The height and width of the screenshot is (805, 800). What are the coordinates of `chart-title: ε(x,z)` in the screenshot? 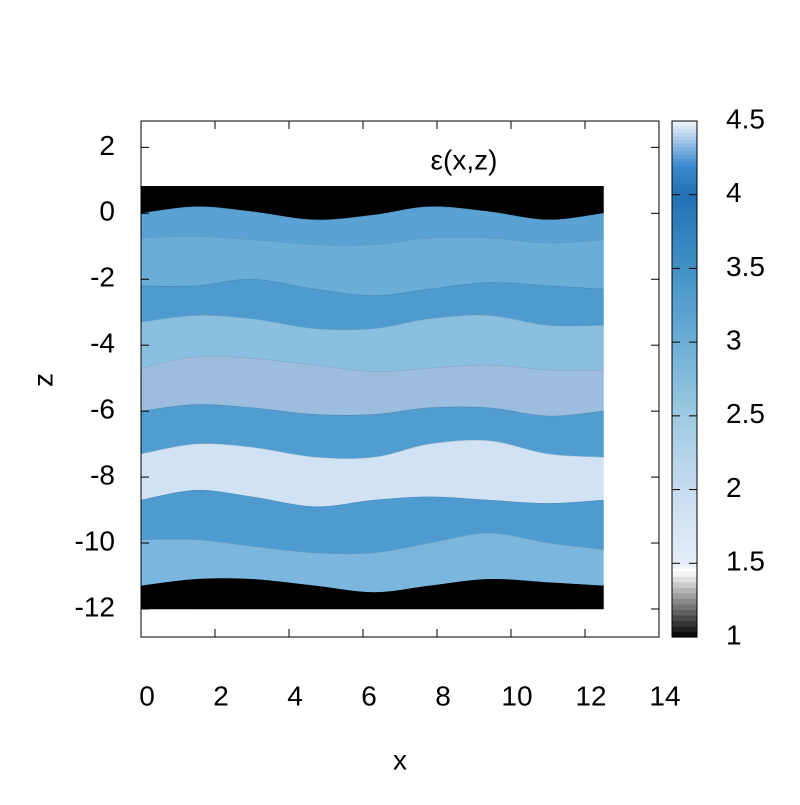 It's located at (464, 159).